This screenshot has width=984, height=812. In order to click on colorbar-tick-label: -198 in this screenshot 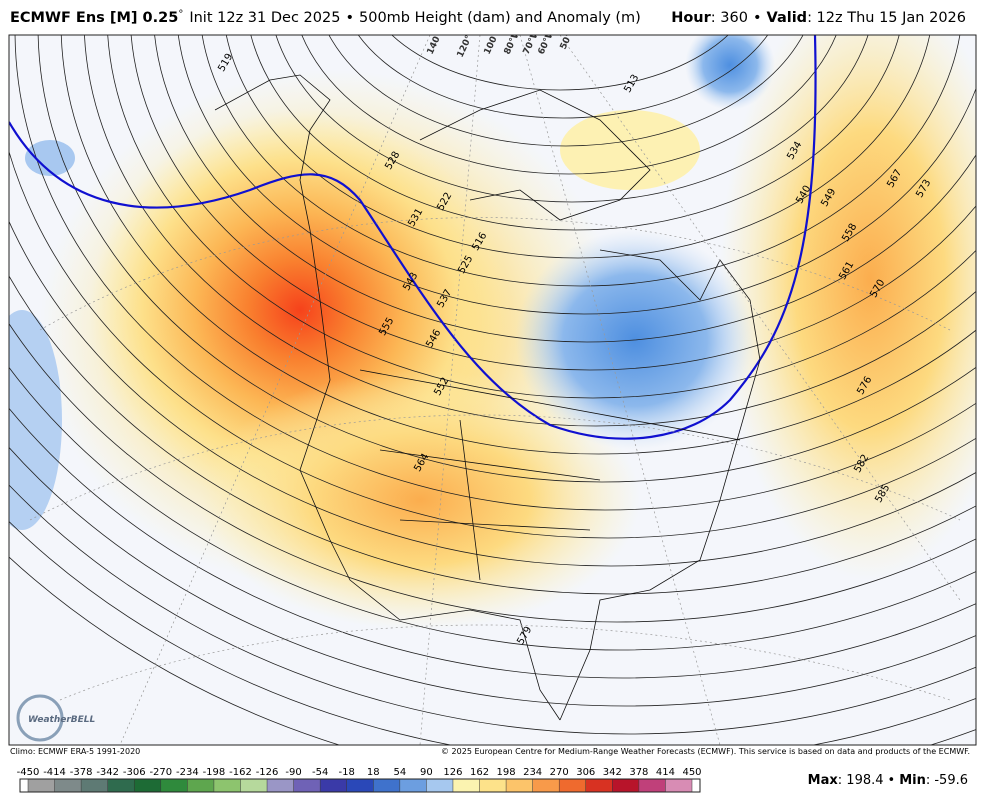, I will do `click(214, 772)`.